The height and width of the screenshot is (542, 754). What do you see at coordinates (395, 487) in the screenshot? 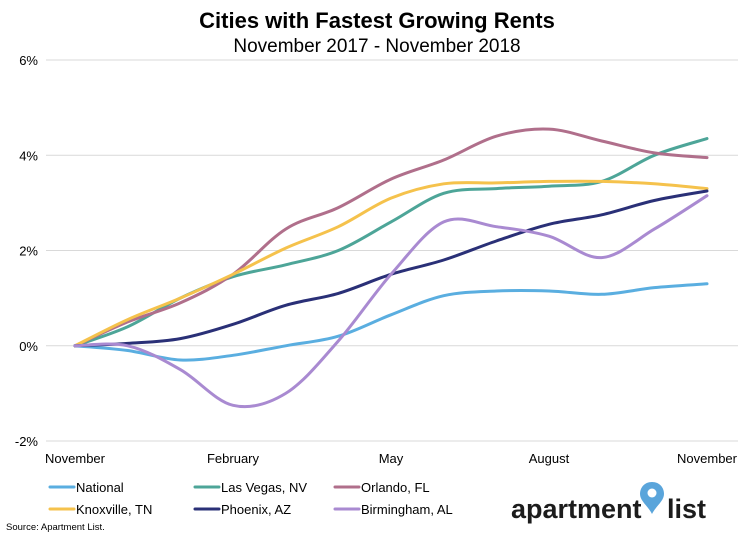
I see `legend-label-orlando-fl: Orlando, FL` at bounding box center [395, 487].